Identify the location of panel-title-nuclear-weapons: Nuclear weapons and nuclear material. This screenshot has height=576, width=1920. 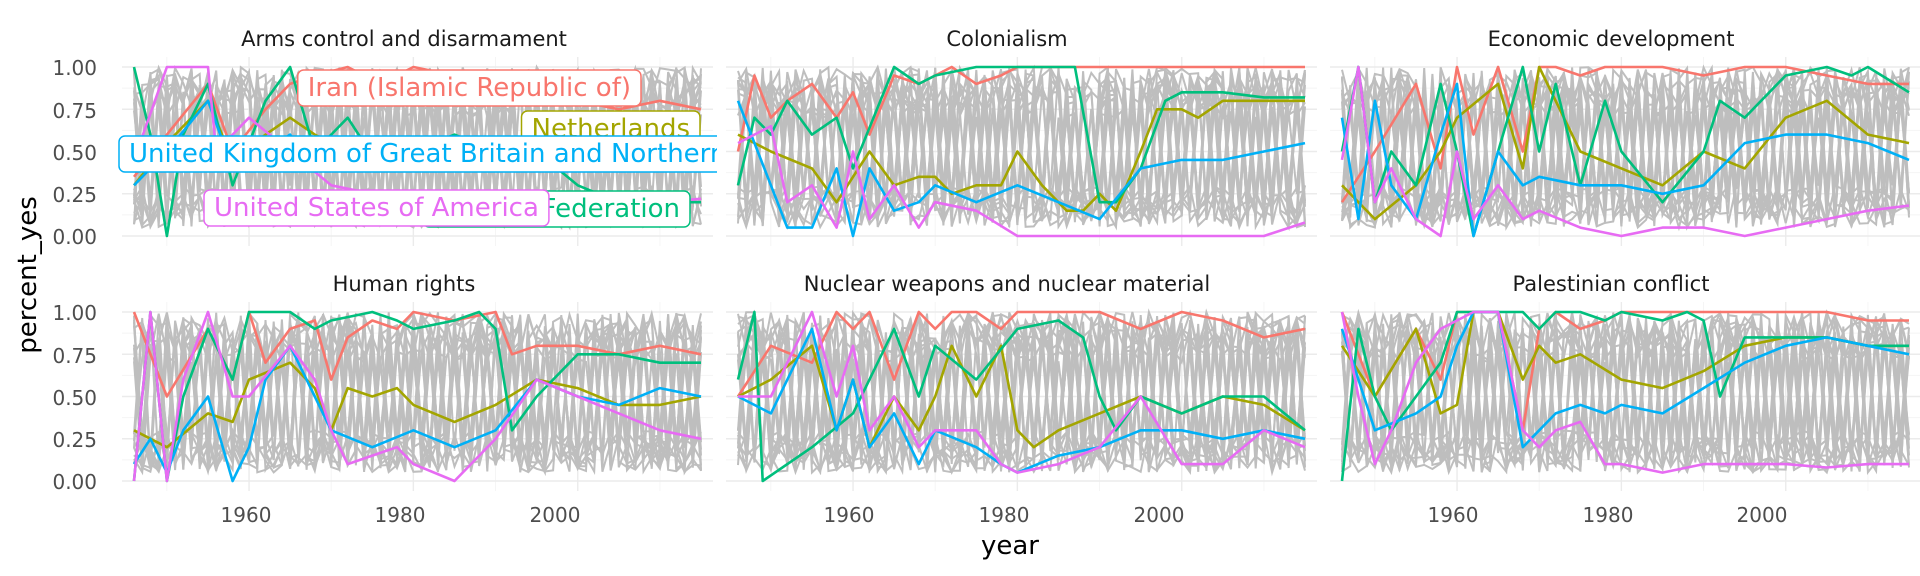
(1007, 284).